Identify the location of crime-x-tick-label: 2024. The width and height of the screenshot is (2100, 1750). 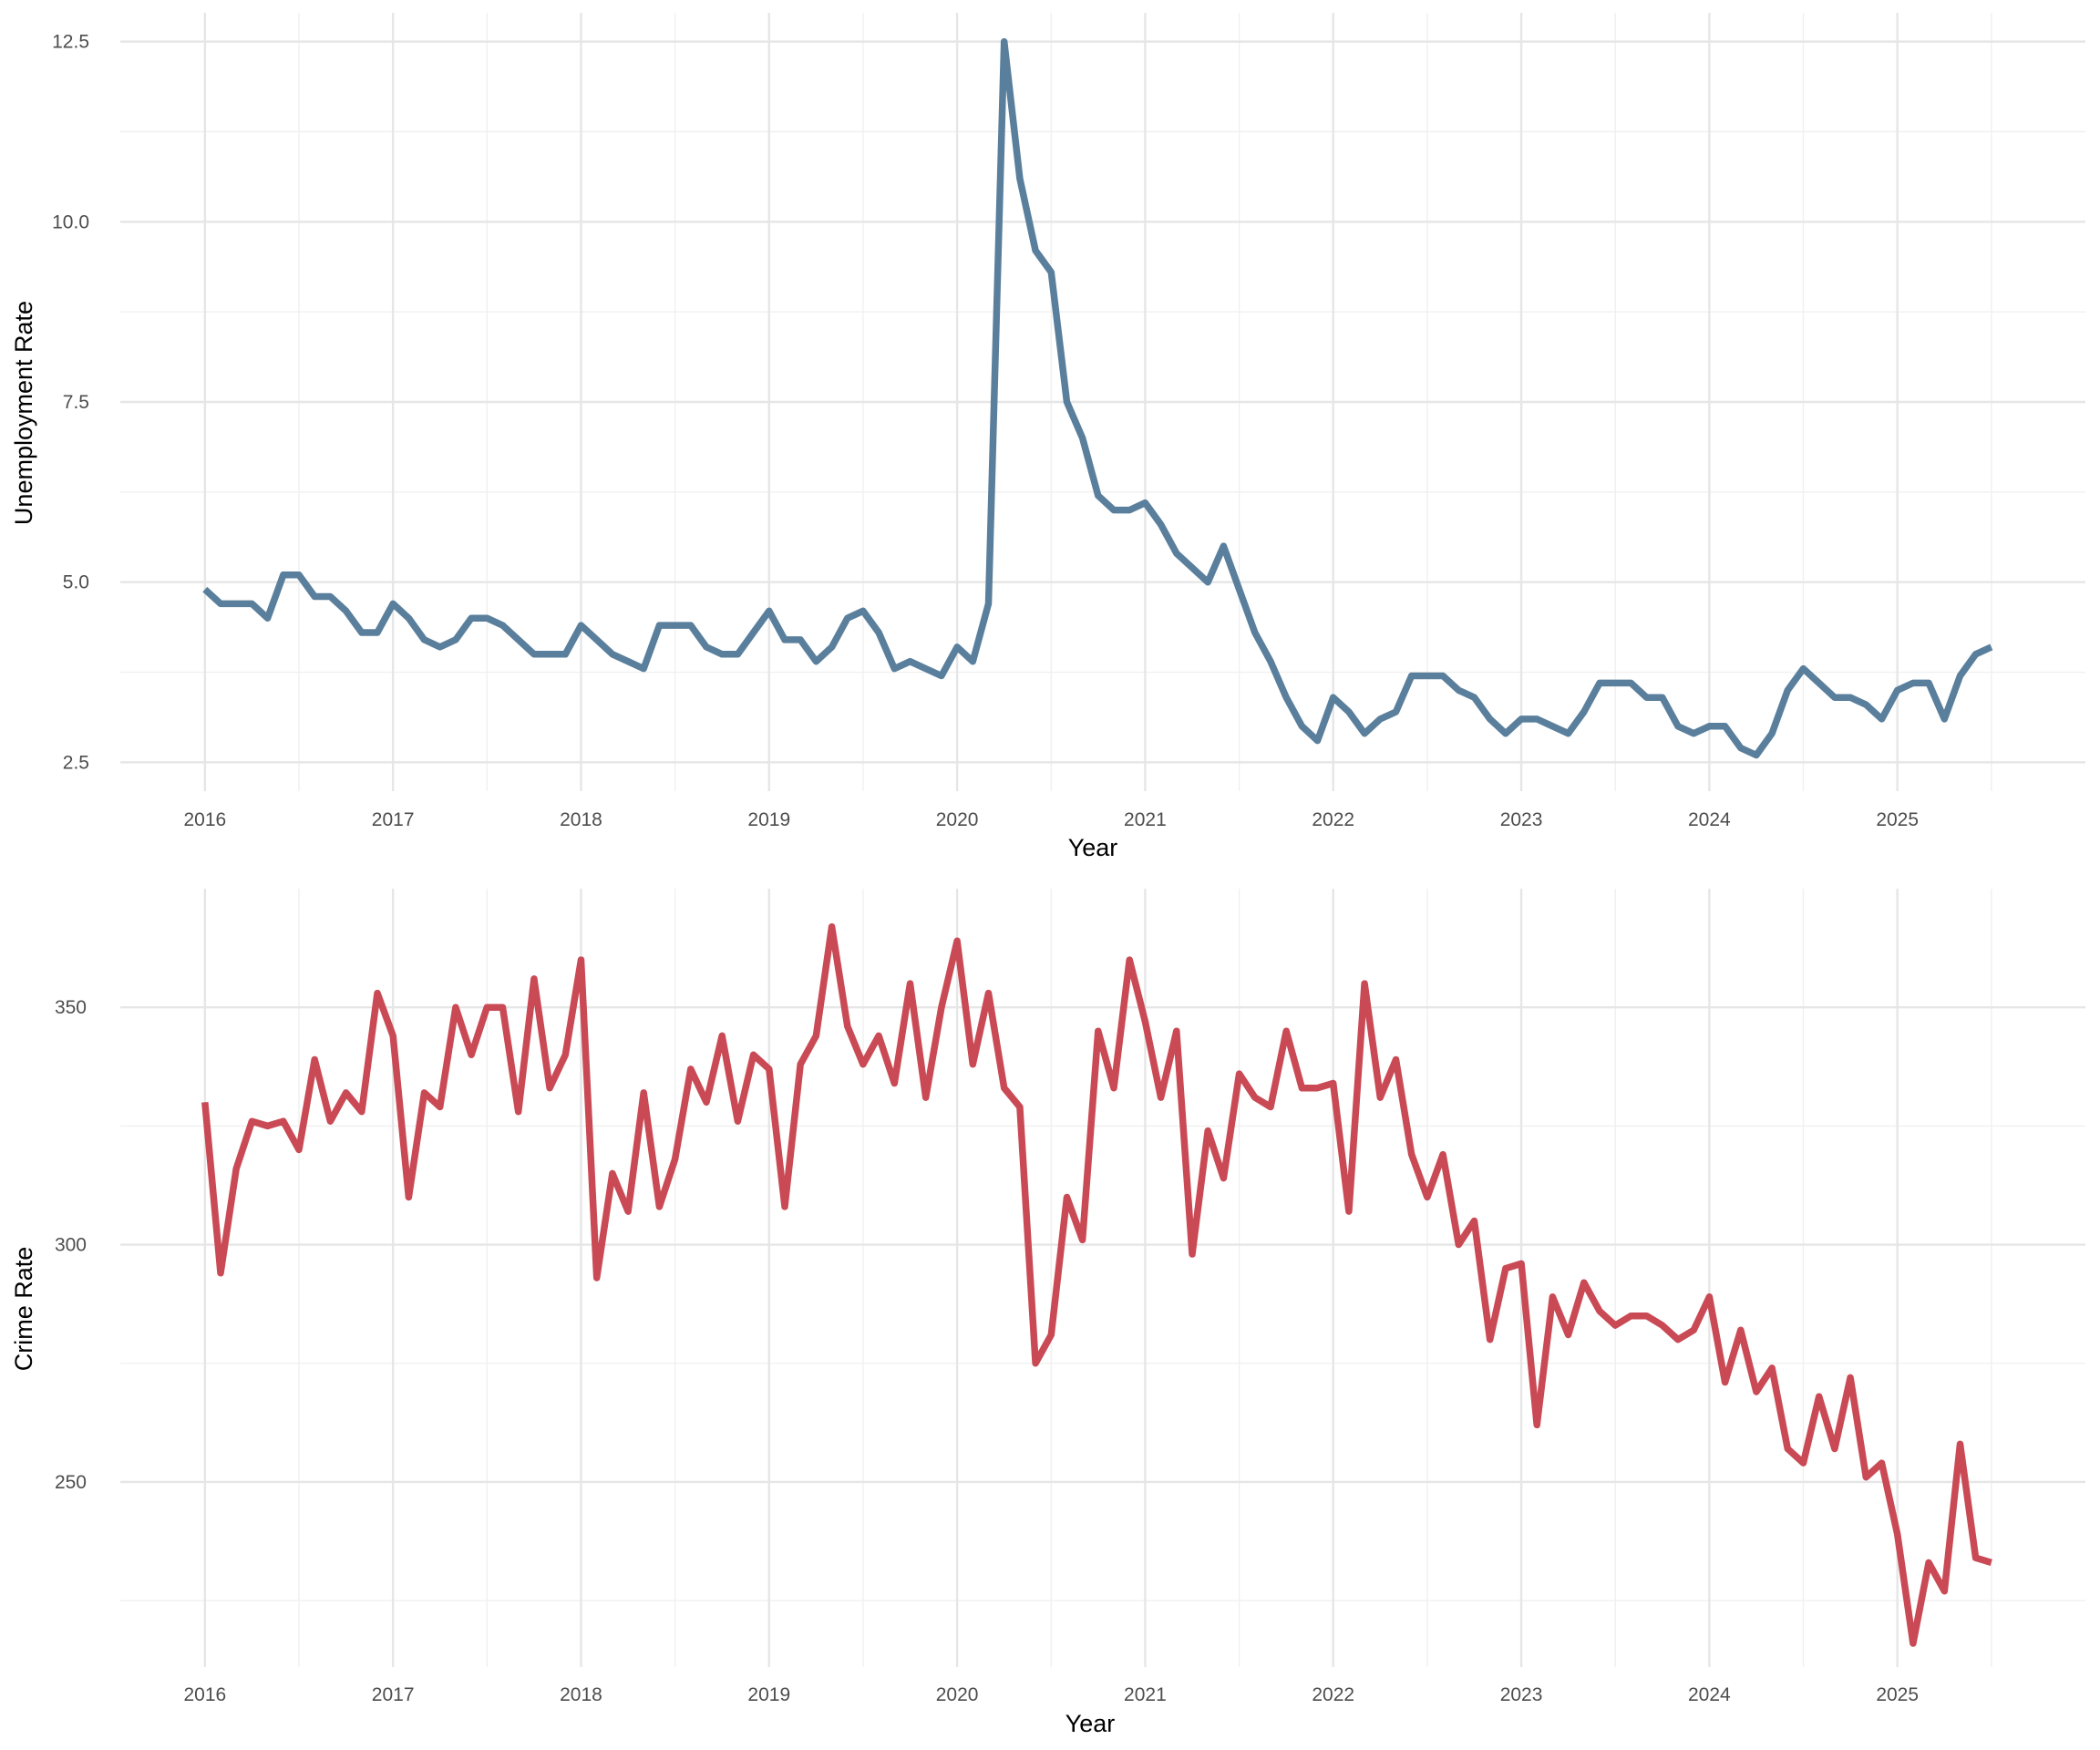
(1710, 1695).